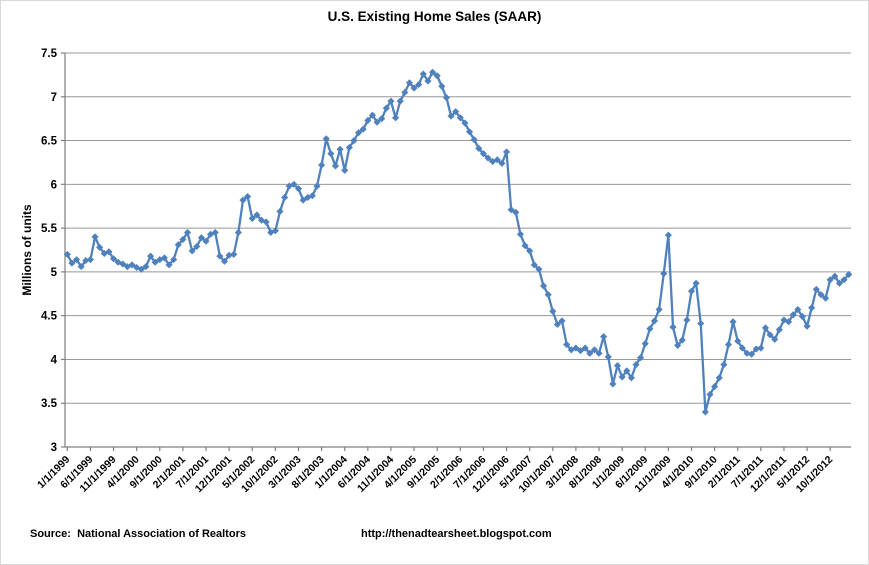  What do you see at coordinates (54, 273) in the screenshot?
I see `y-tick-label: 5` at bounding box center [54, 273].